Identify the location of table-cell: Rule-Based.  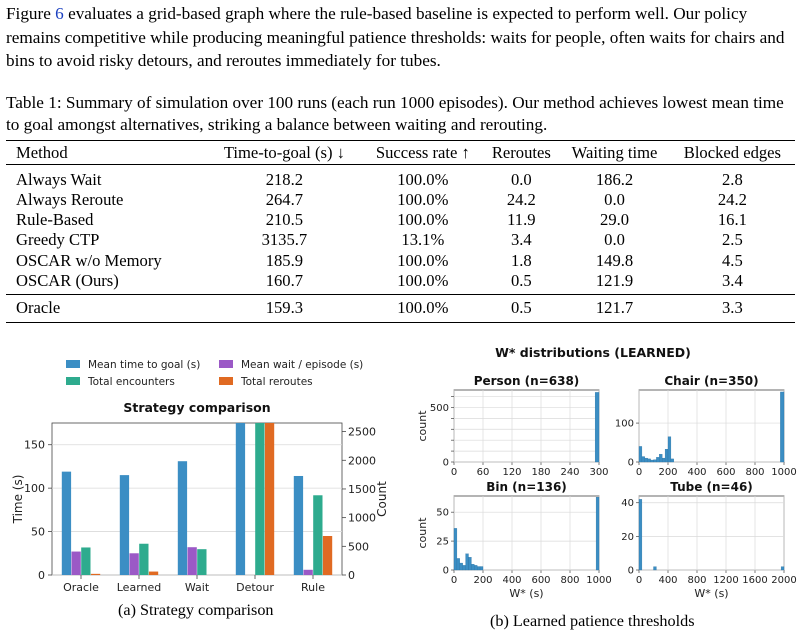
(55, 220).